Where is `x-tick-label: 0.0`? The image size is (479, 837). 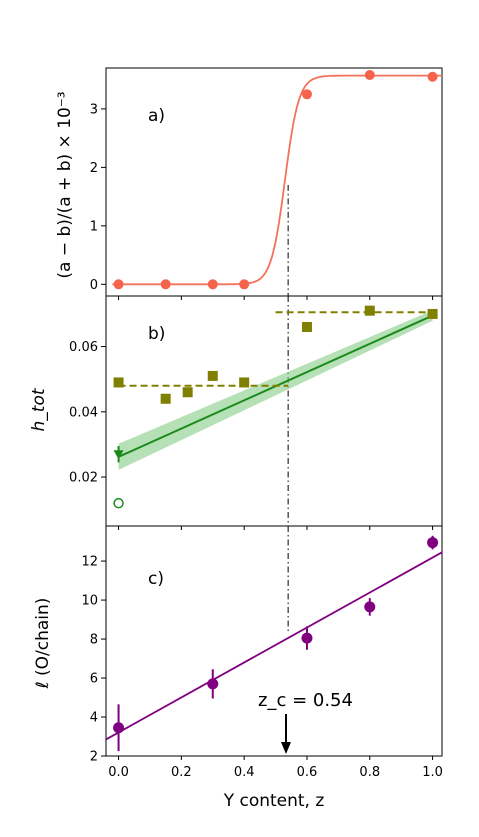
x-tick-label: 0.0 is located at coordinates (118, 772).